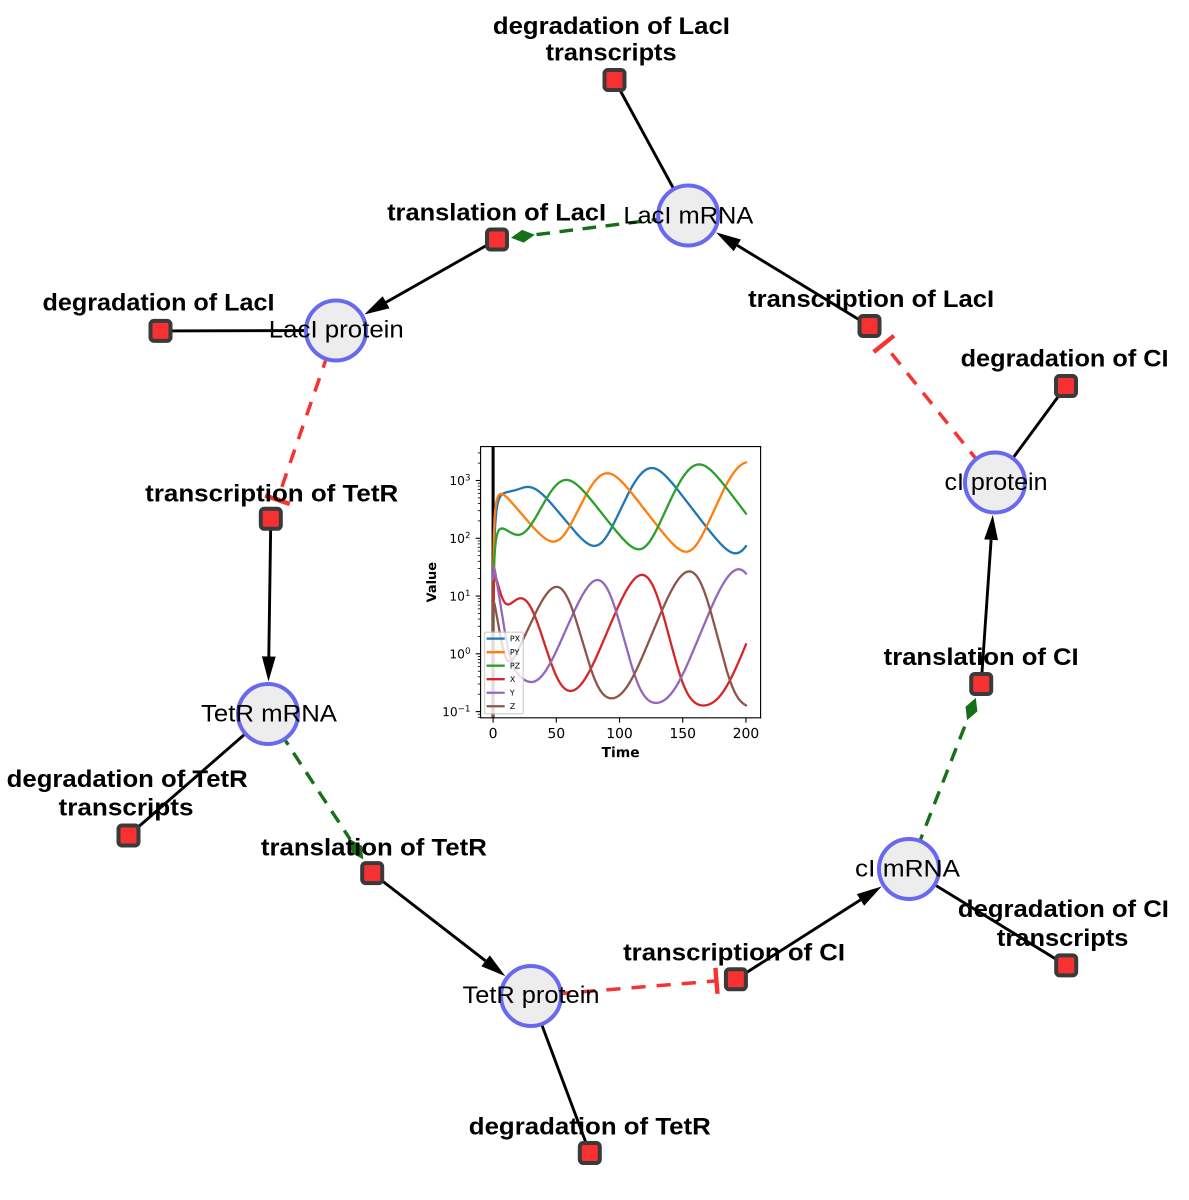  Describe the element at coordinates (871, 299) in the screenshot. I see `svg-text: transcription of LacI` at that location.